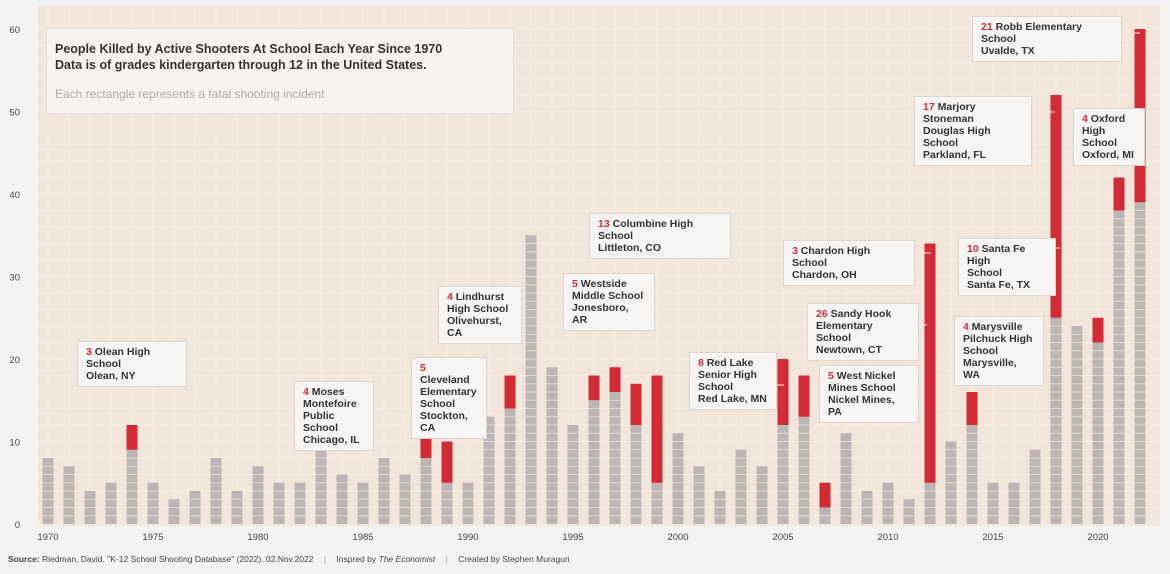 This screenshot has height=574, width=1170. I want to click on annotation-count: 21, so click(987, 27).